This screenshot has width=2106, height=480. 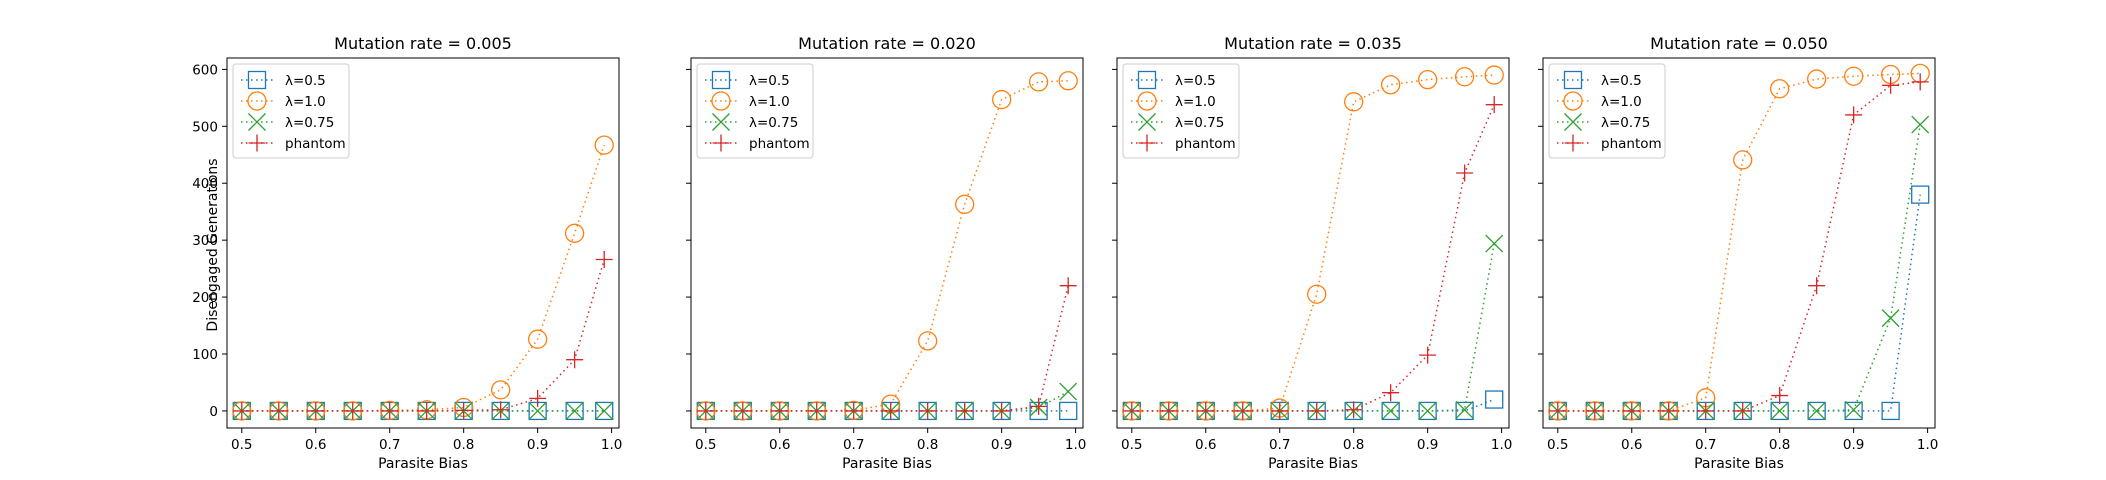 What do you see at coordinates (205, 241) in the screenshot?
I see `y-tick-label: 300` at bounding box center [205, 241].